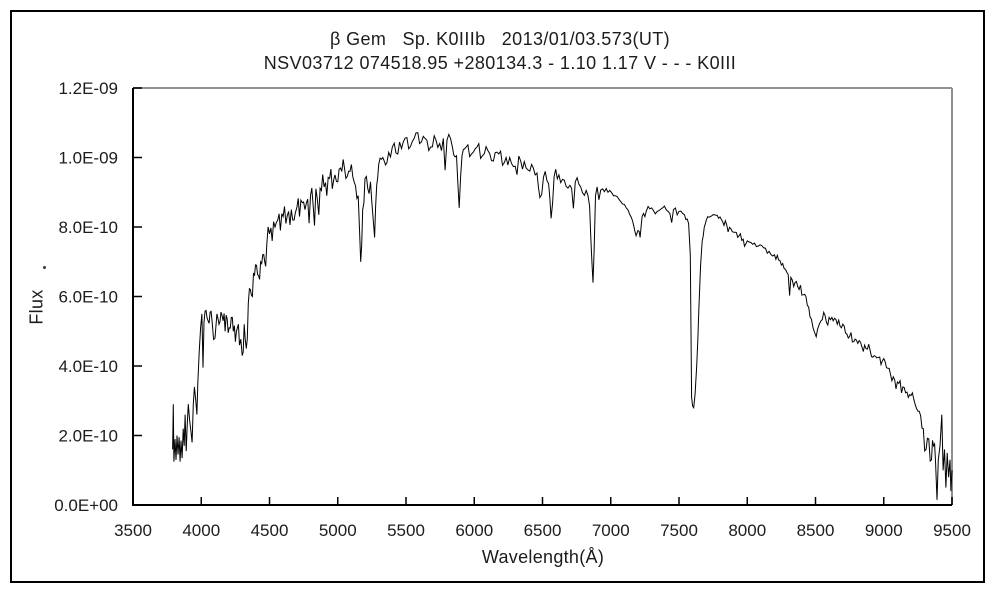  Describe the element at coordinates (611, 530) in the screenshot. I see `x-tick-label: 7000` at that location.